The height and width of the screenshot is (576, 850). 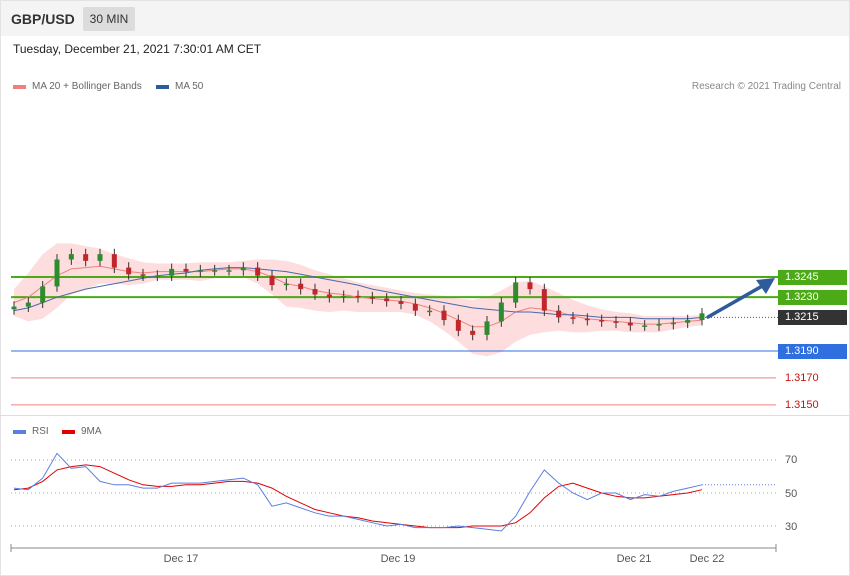 I want to click on credit-text: Research © 2021 Trading Central, so click(x=766, y=86).